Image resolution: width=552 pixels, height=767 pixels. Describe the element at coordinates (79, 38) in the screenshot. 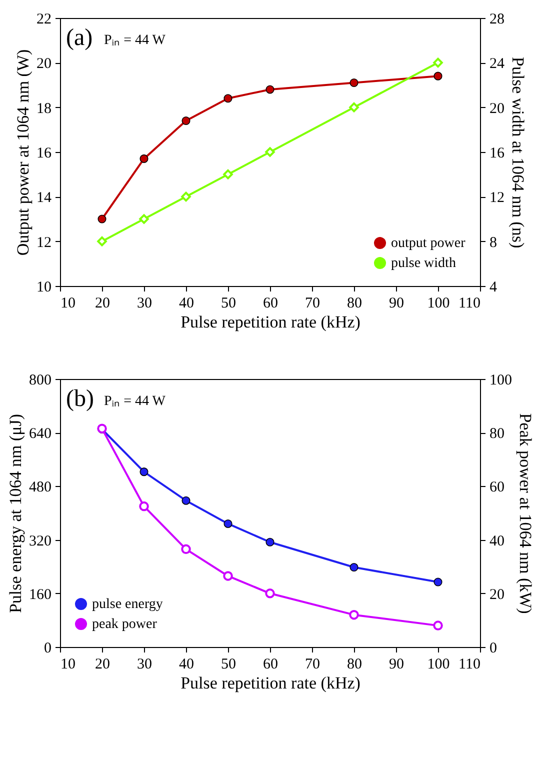

I see `annotation: (a)` at that location.